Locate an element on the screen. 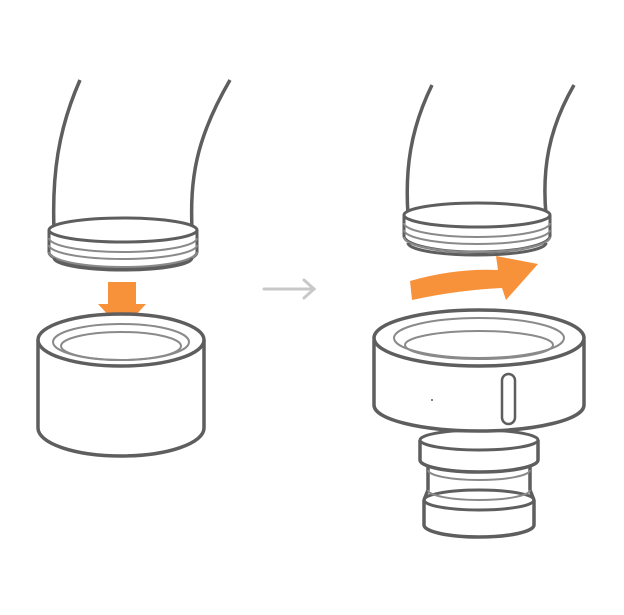 This screenshot has width=624, height=615. step-1-pipe-icon is located at coordinates (139, 175).